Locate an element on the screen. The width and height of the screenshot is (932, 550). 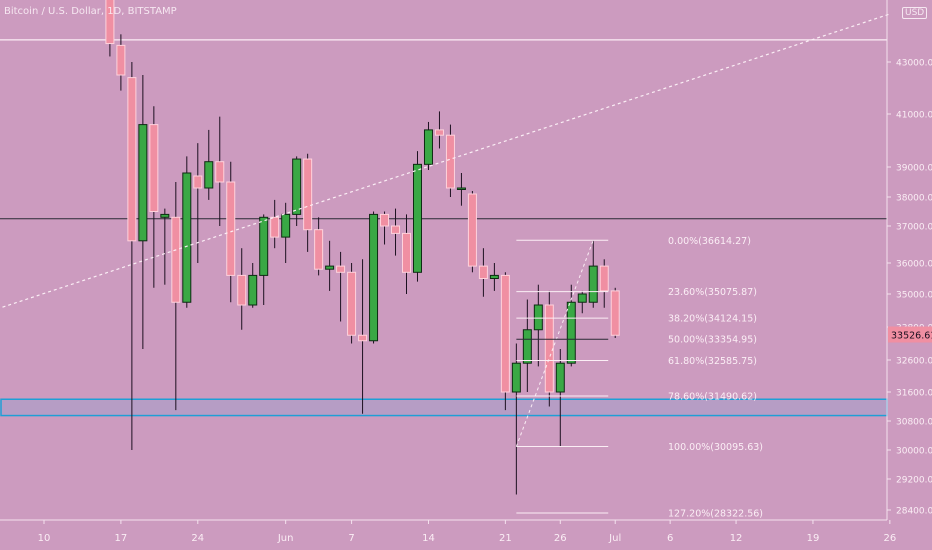
fib-level-label: 0.00%(36614.27) is located at coordinates (709, 241).